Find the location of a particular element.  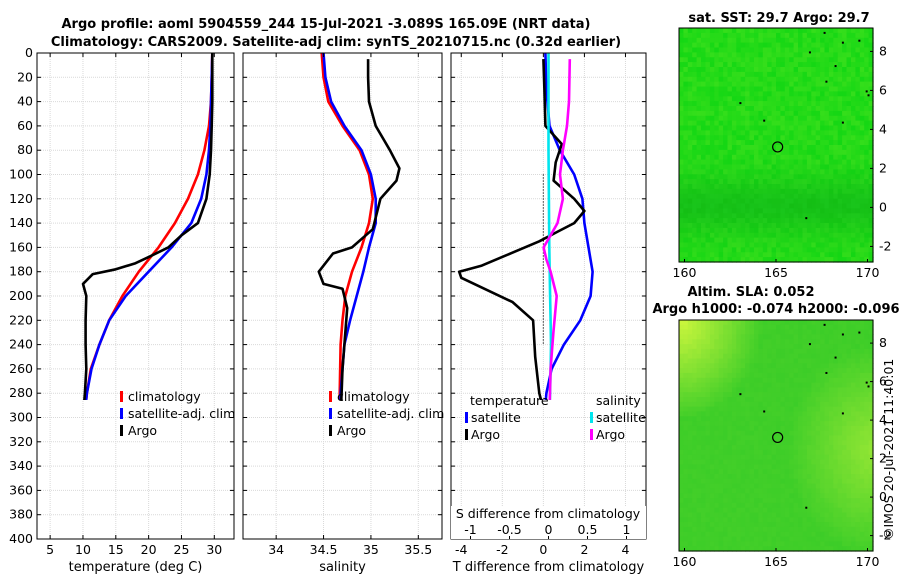

y-tick-label: 120 is located at coordinates (21, 198).